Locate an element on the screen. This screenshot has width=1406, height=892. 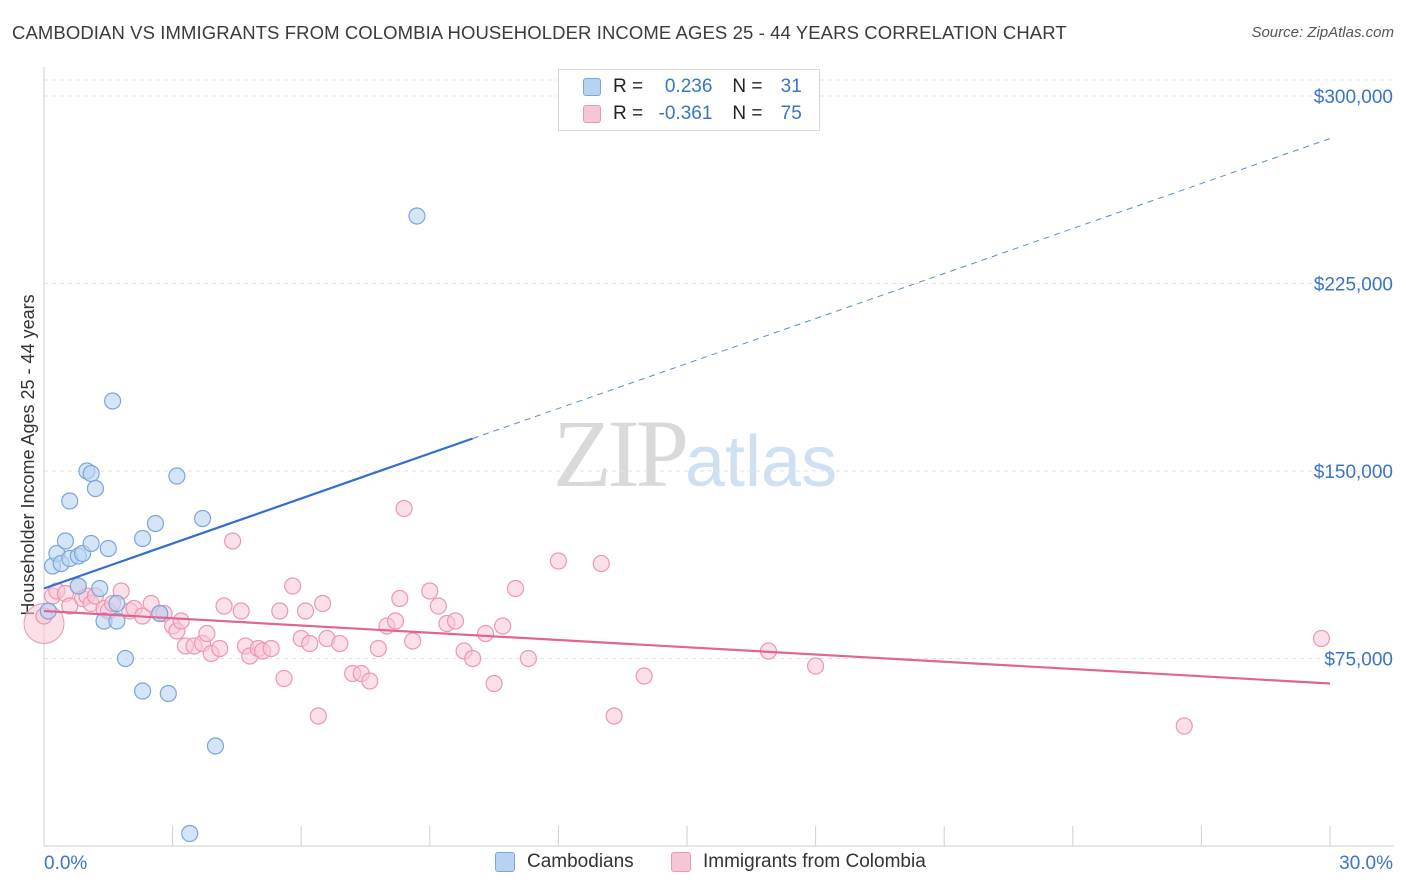
legend-row-colombia: R = -0.361 N = 75 is located at coordinates (692, 114).